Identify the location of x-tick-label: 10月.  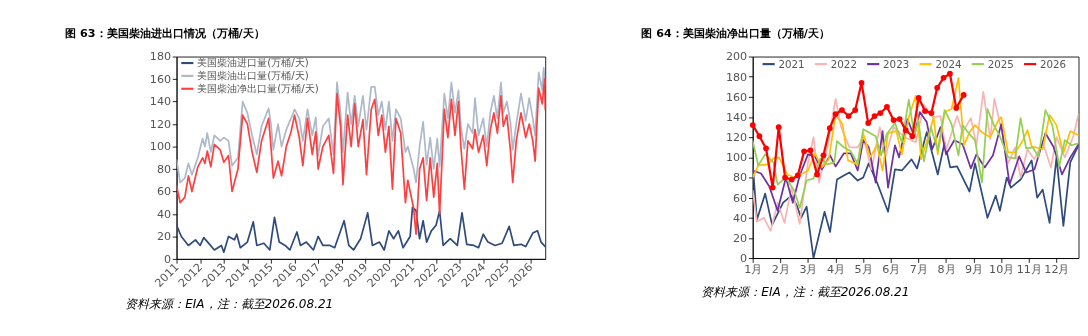
(1002, 270).